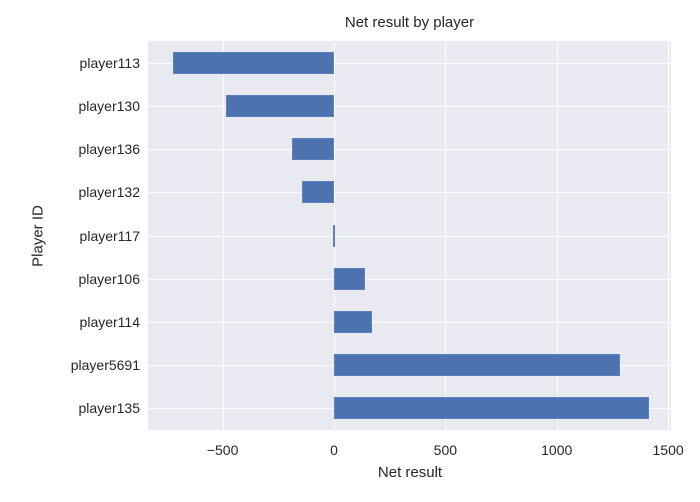  I want to click on bar-player113, so click(253, 62).